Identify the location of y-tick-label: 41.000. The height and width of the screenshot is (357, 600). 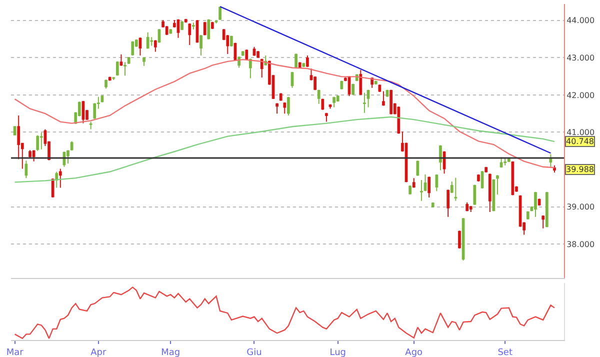
(580, 133).